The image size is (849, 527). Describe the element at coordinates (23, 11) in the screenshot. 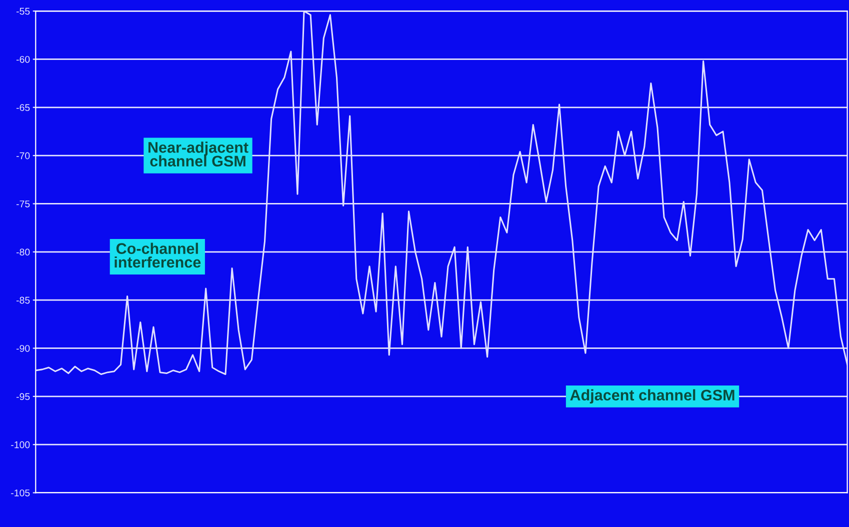

I see `y-tick-label: -55` at that location.